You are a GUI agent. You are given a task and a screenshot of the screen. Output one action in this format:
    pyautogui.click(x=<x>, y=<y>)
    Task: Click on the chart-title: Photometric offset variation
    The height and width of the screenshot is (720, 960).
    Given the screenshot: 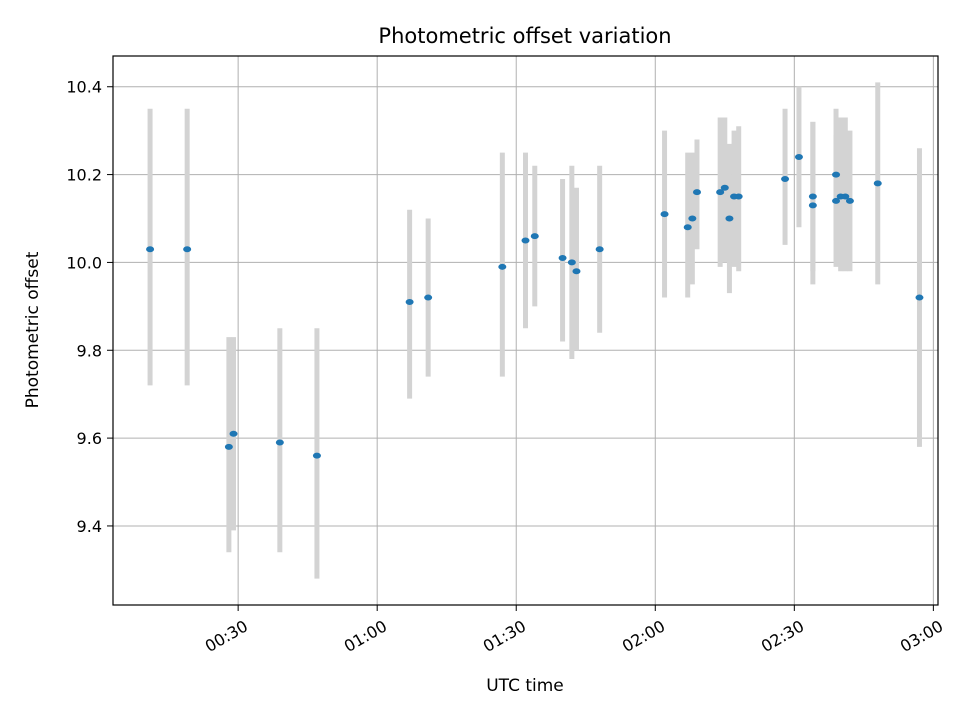 What is the action you would take?
    pyautogui.click(x=524, y=36)
    